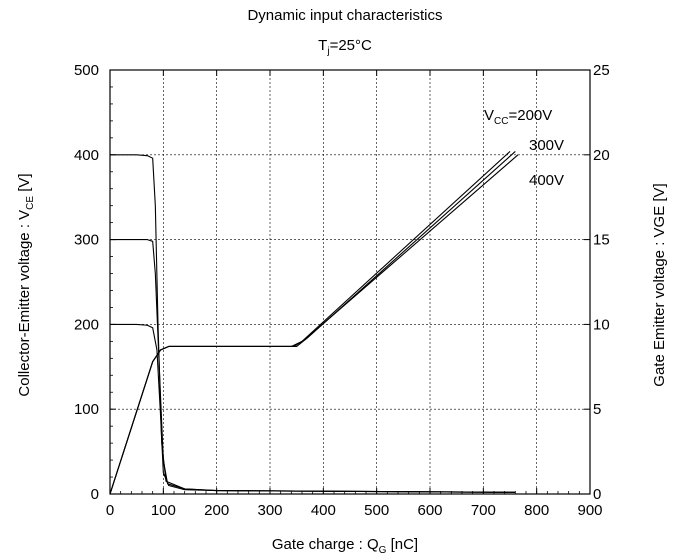 The width and height of the screenshot is (680, 560). I want to click on subtitle-rest: =25°C, so click(351, 45).